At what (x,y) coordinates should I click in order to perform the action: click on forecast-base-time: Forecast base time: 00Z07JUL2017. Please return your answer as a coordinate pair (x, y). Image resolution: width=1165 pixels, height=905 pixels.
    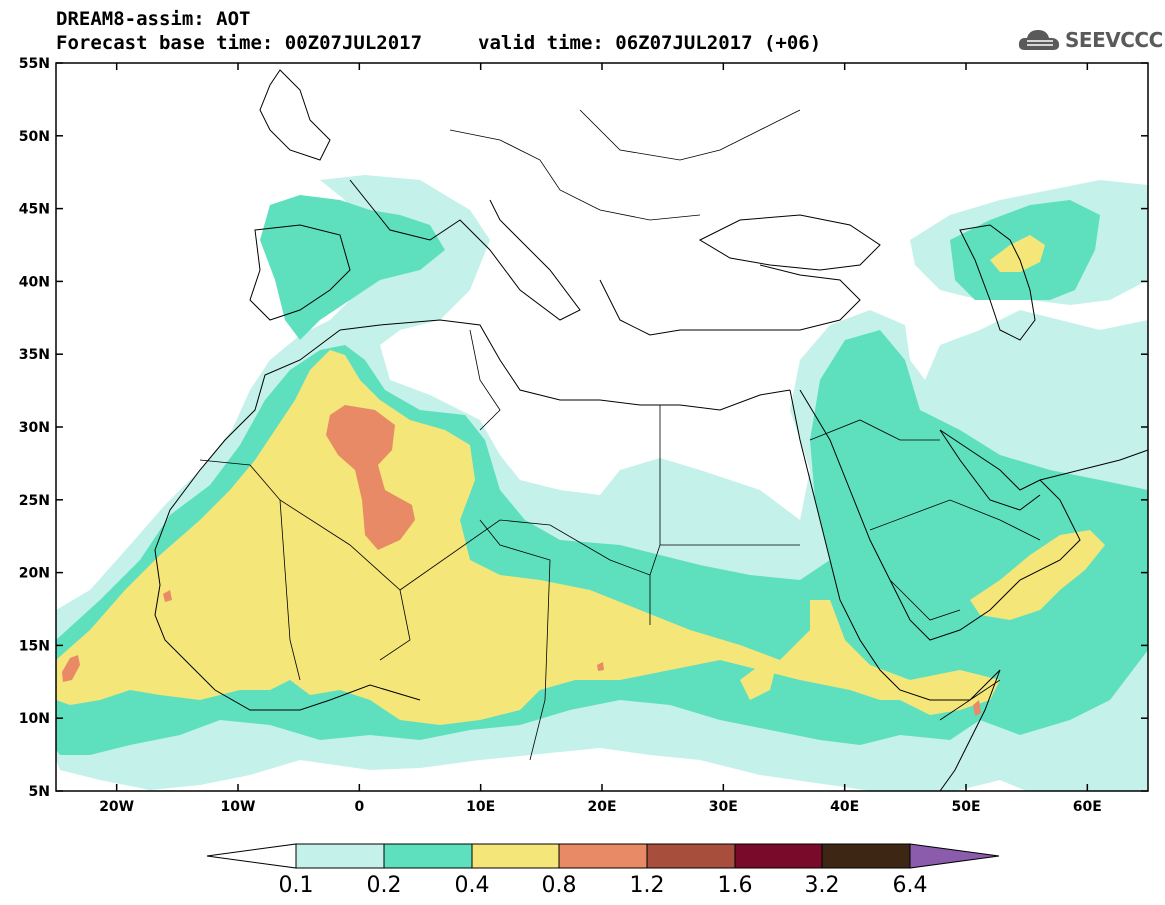
    Looking at the image, I should click on (239, 43).